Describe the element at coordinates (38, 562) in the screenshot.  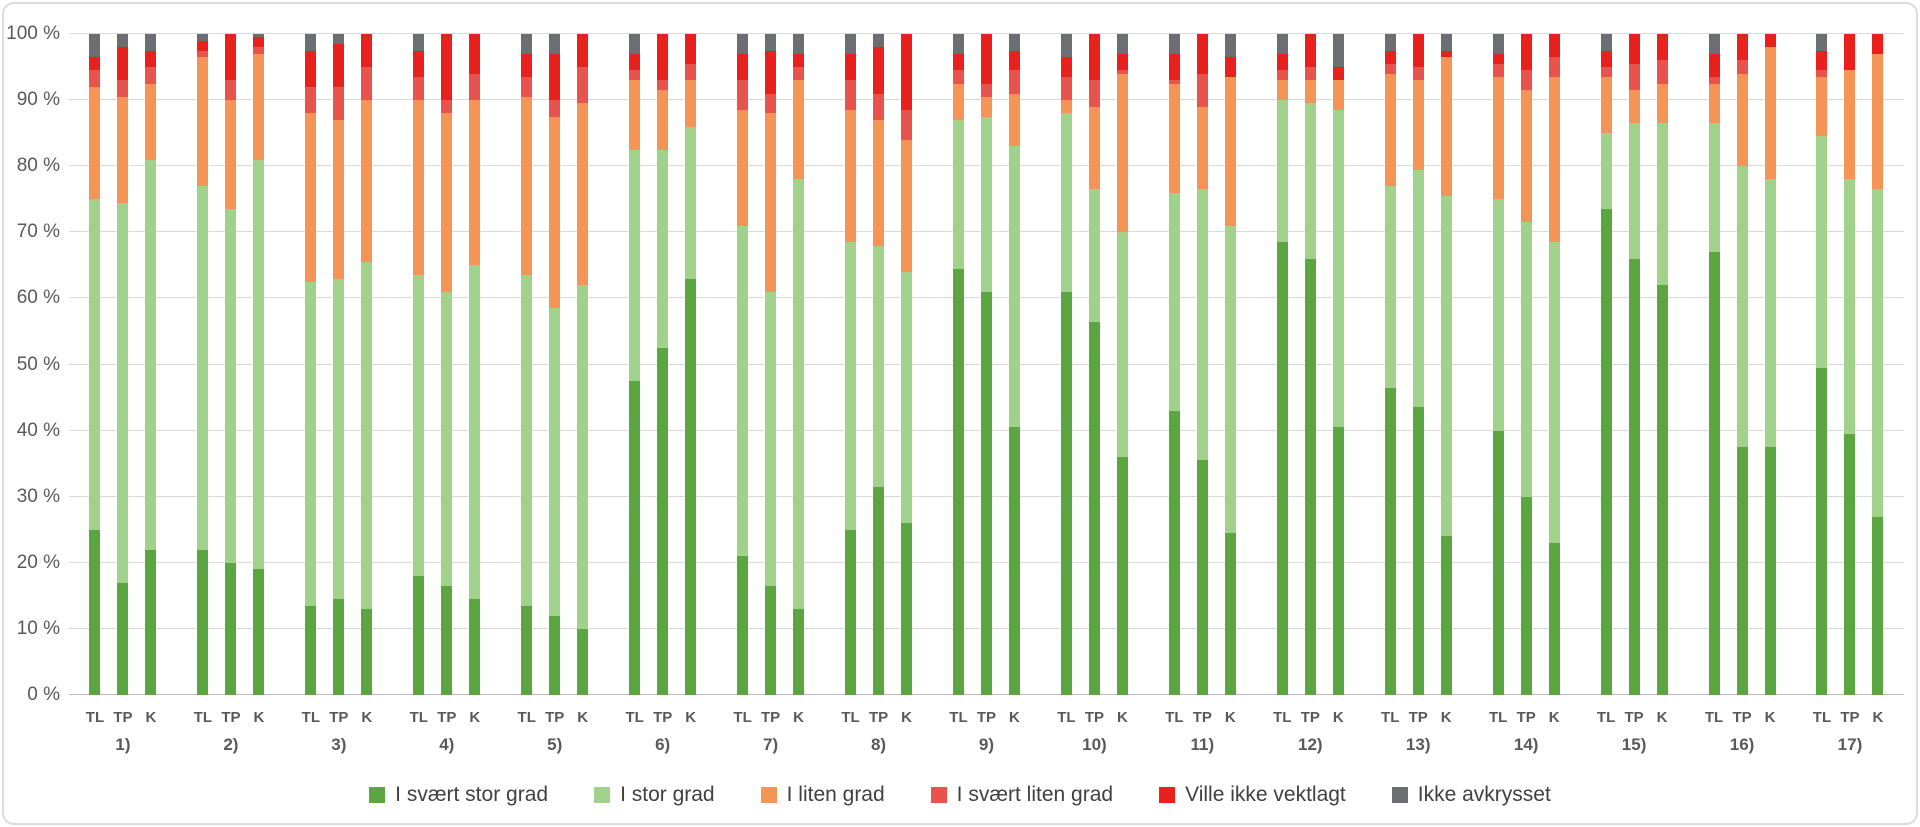
I see `y-axis-tick-label: 20 %` at that location.